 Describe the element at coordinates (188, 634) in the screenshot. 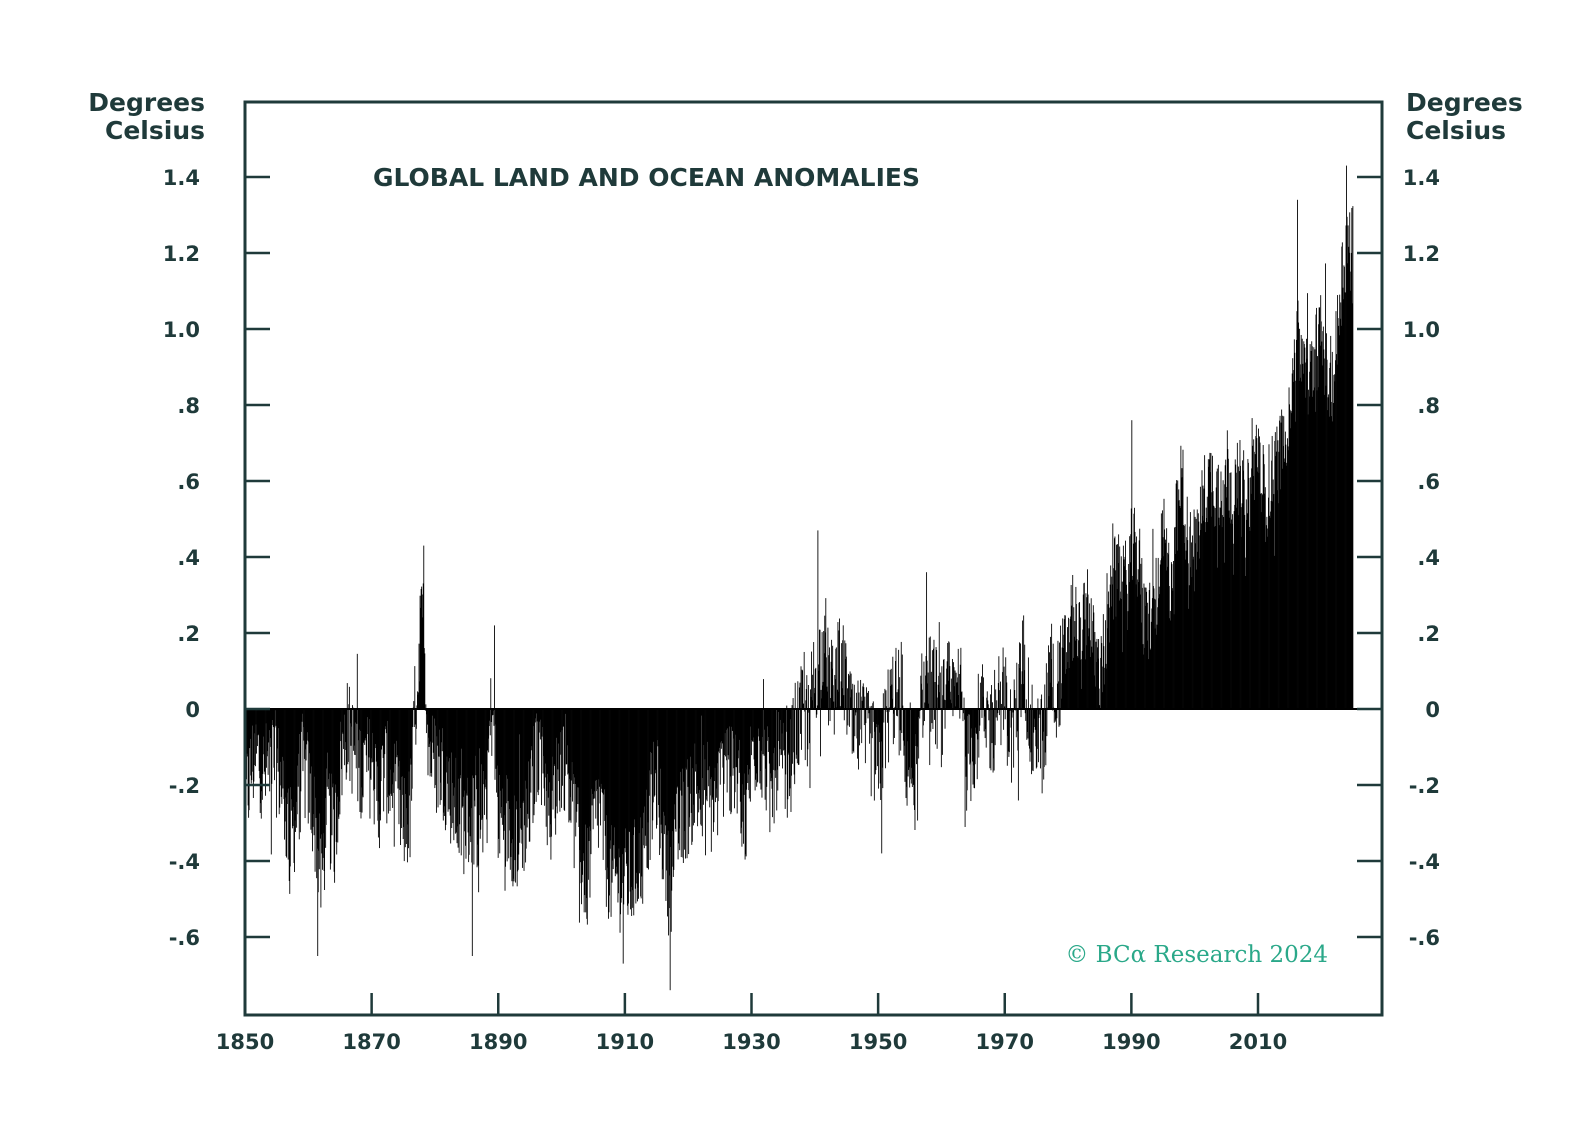

I see `left-y-tick-label: .2` at that location.